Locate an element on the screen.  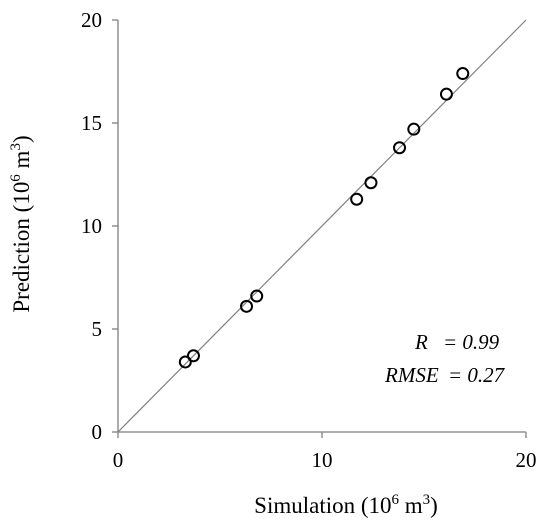
y-axis-ticks: 0 5 10 15 20 is located at coordinates (99, 226).